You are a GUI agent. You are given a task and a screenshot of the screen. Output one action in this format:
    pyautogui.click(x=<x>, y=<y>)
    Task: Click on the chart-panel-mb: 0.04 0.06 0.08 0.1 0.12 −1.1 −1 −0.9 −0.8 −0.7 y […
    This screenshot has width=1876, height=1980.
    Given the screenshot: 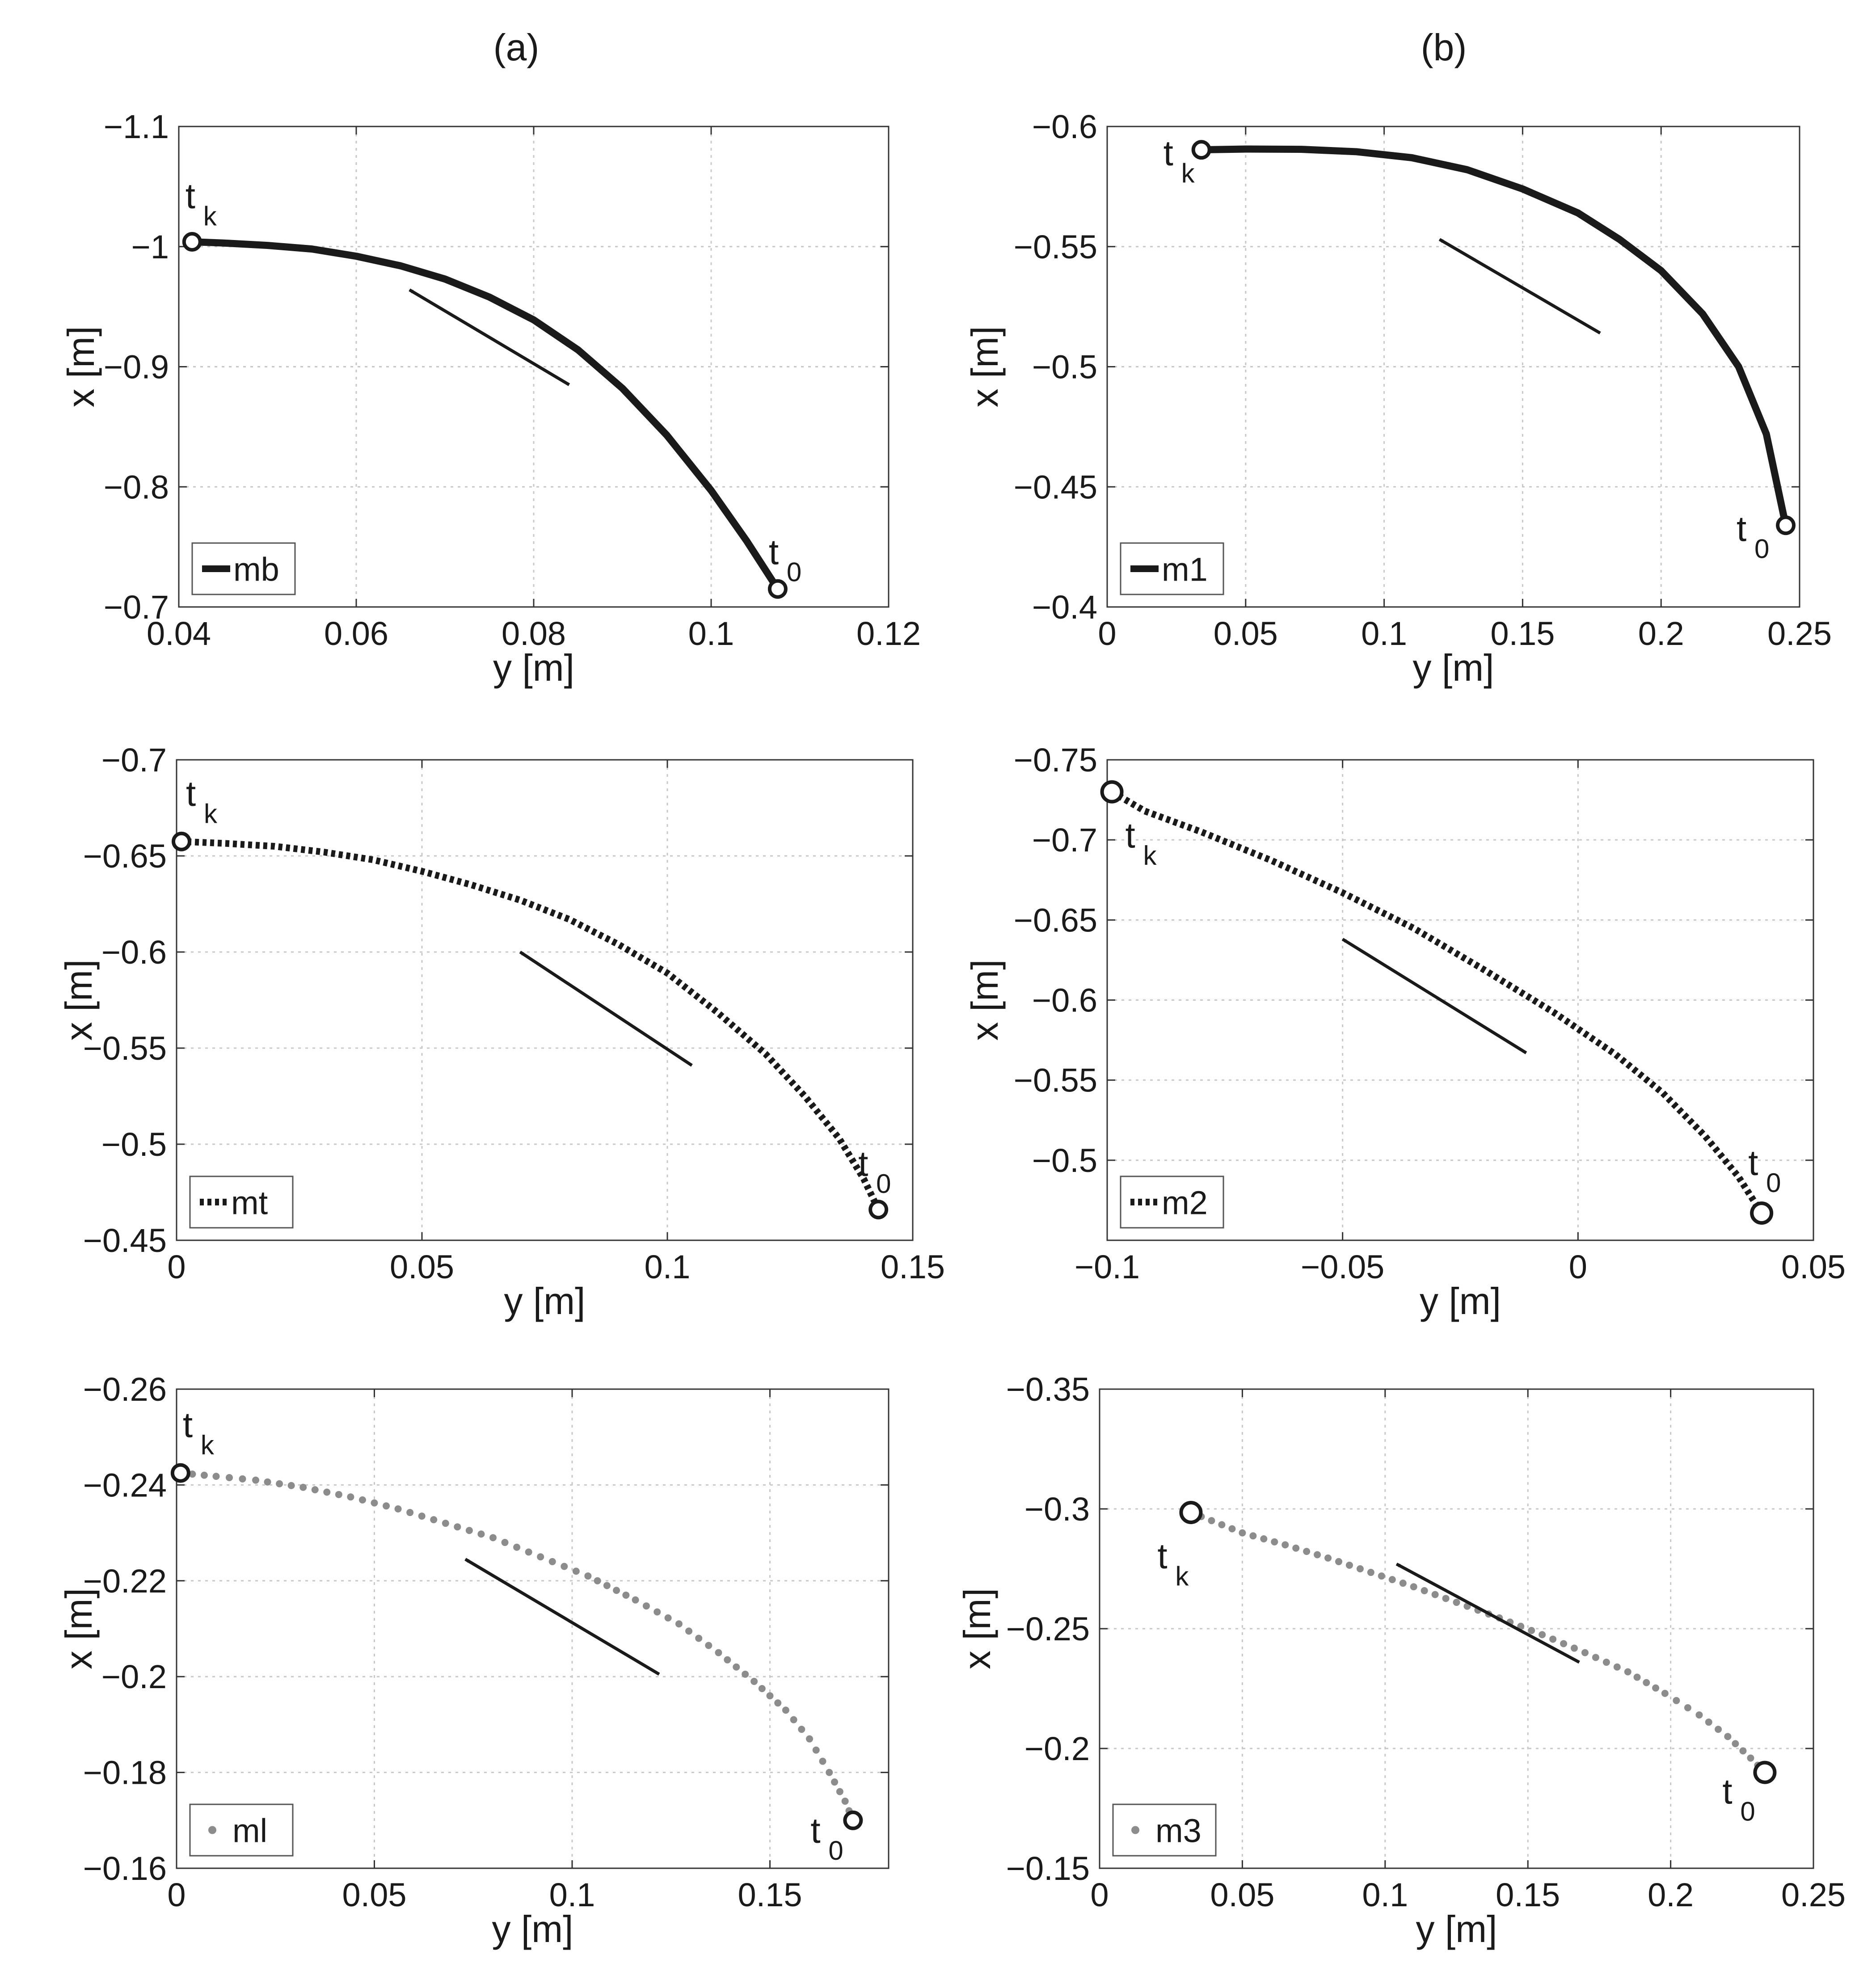 What is the action you would take?
    pyautogui.click(x=490, y=399)
    